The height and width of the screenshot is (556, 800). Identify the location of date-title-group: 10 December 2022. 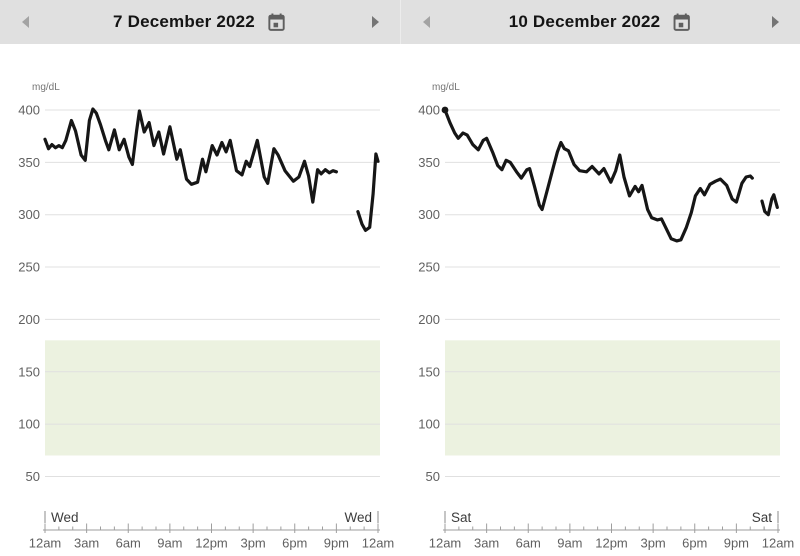
(601, 22).